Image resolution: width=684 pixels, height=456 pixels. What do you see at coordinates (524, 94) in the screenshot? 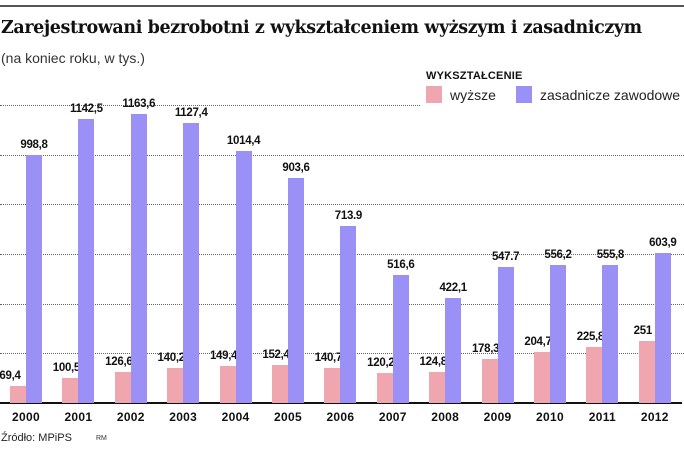
I see `legend-swatch-zasadnicze` at bounding box center [524, 94].